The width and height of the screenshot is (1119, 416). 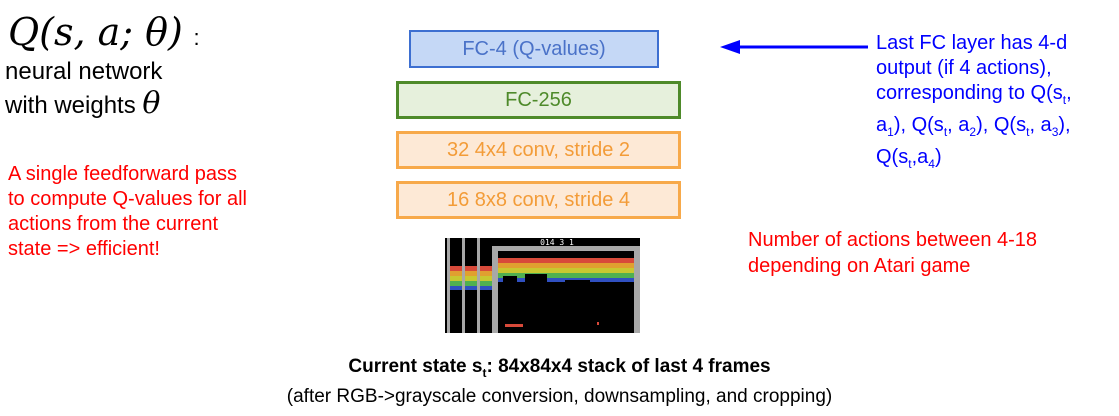 What do you see at coordinates (969, 93) in the screenshot?
I see `fc-note-q1-prefix: corresponding to Q(s` at bounding box center [969, 93].